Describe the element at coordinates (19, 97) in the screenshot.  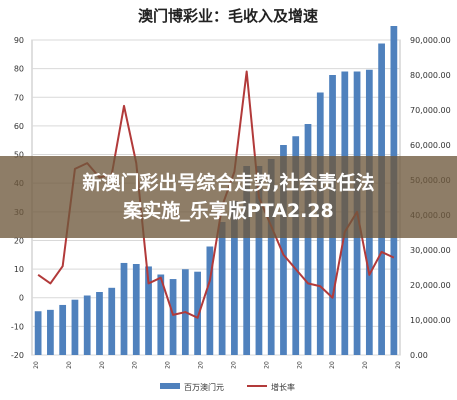
I see `left-tick-label: 70` at that location.